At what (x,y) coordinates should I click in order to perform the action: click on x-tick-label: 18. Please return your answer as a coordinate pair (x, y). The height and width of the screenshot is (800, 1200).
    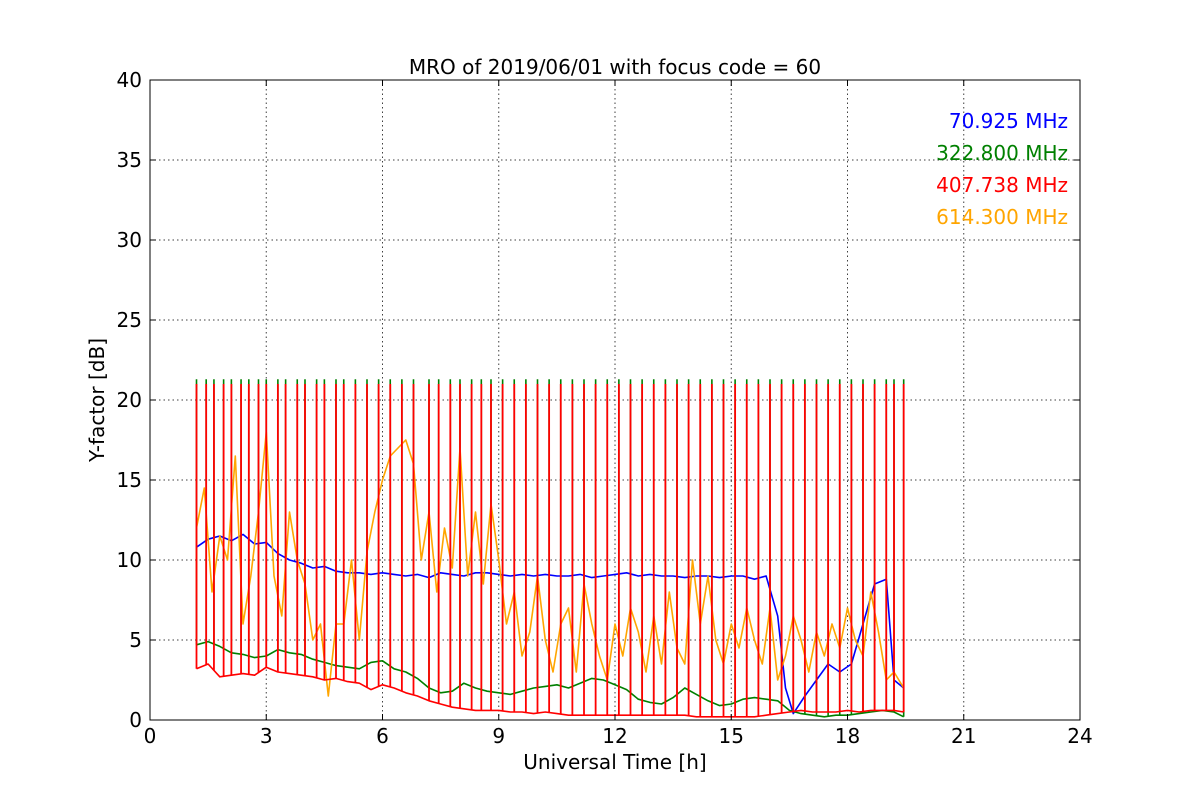
    Looking at the image, I should click on (847, 736).